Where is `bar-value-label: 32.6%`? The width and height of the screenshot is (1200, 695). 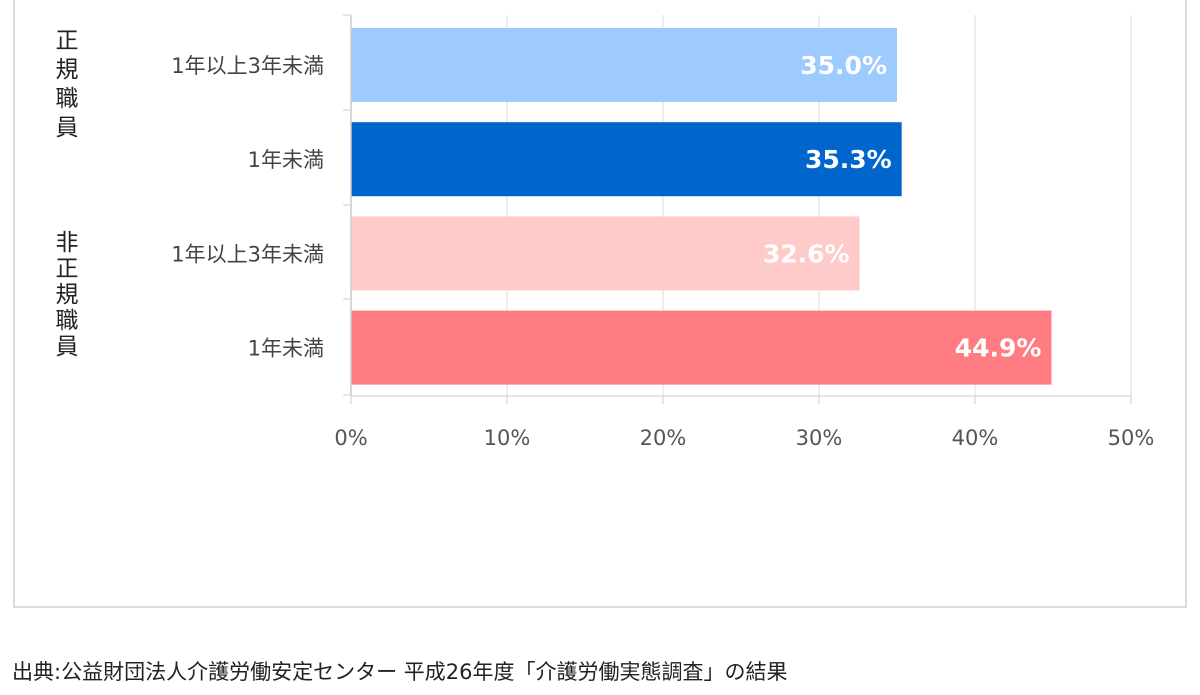 bar-value-label: 32.6% is located at coordinates (806, 253).